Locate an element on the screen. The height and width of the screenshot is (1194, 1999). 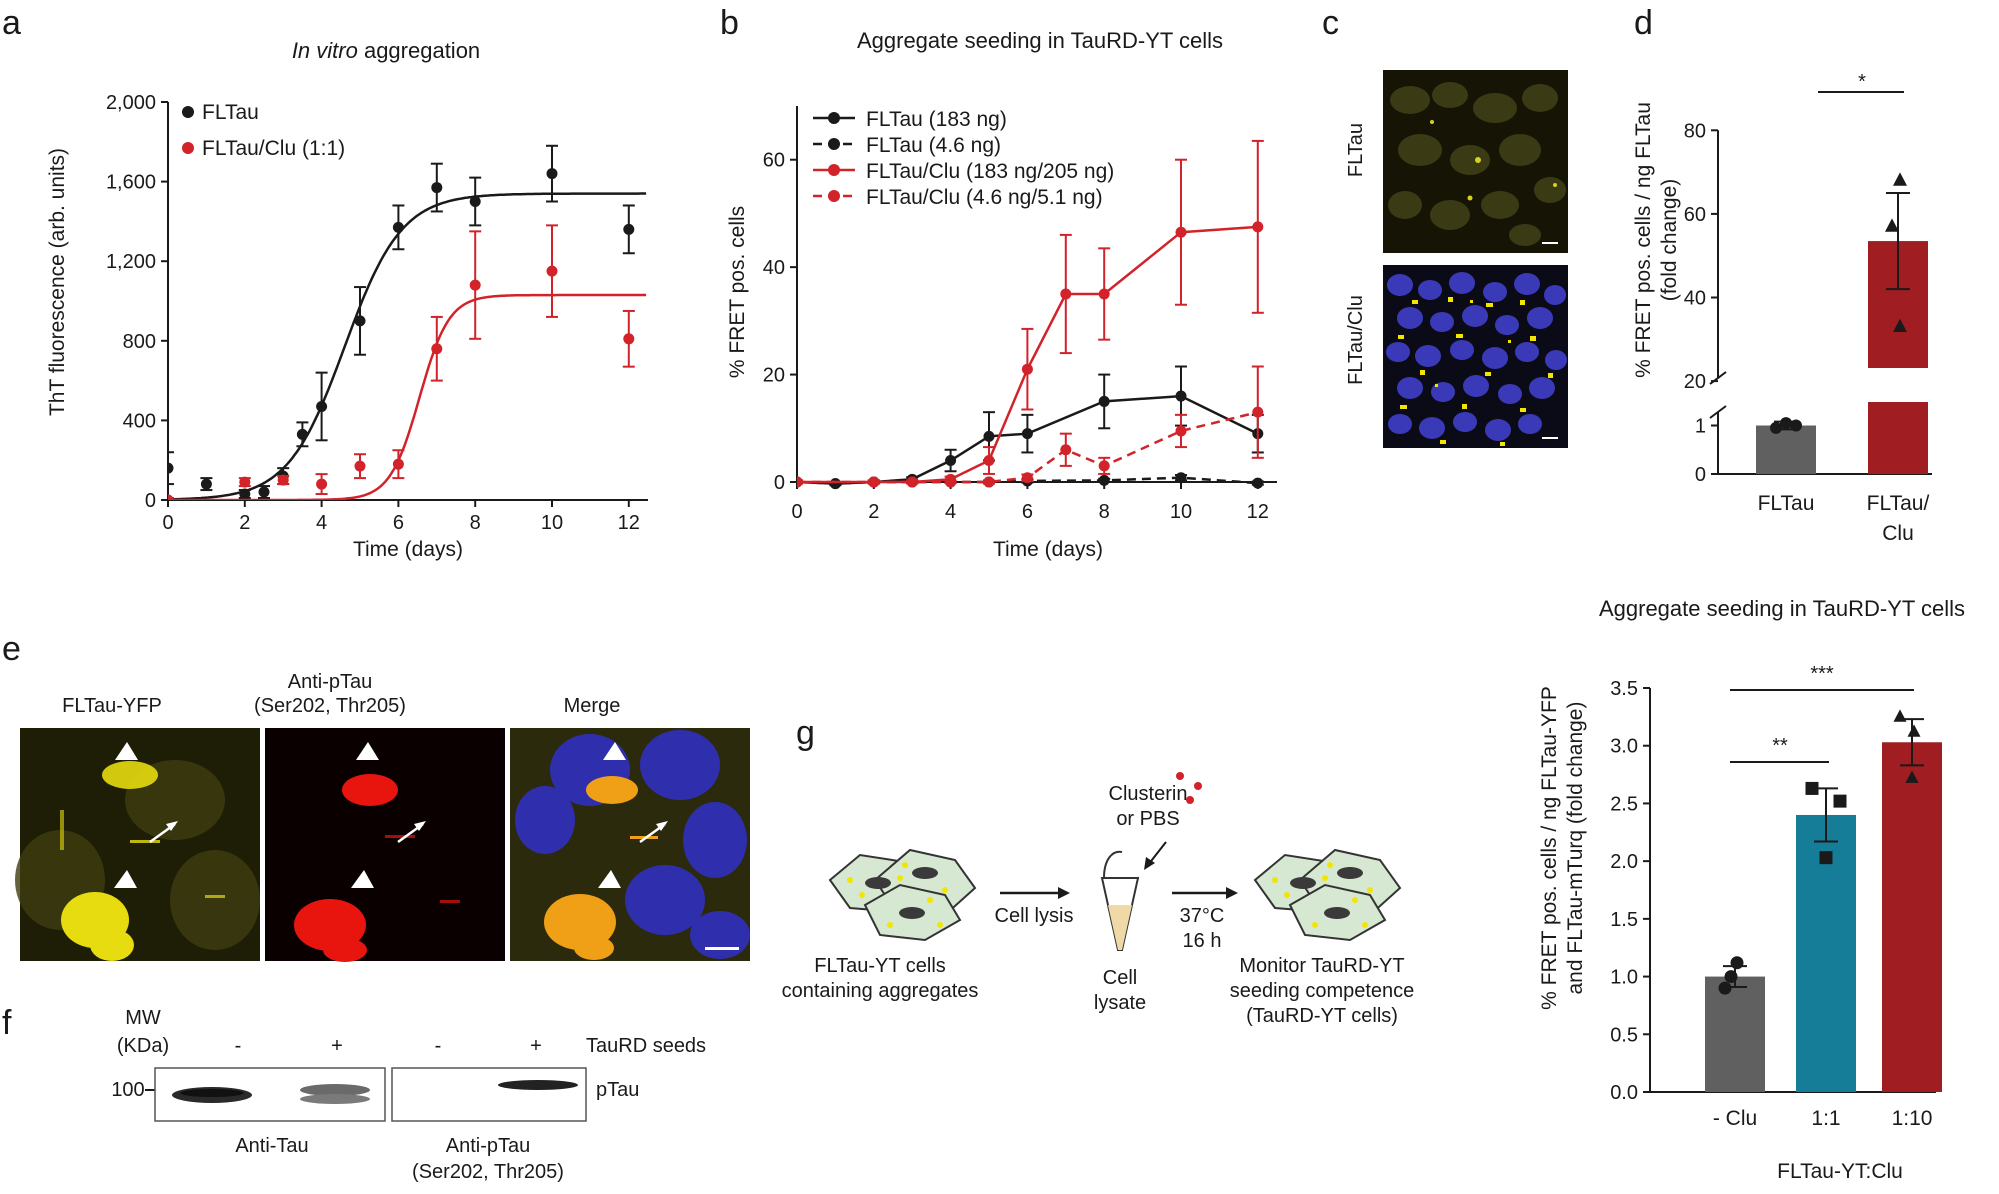
chart-h-y-tick-label: 0.0 is located at coordinates (1624, 1093).